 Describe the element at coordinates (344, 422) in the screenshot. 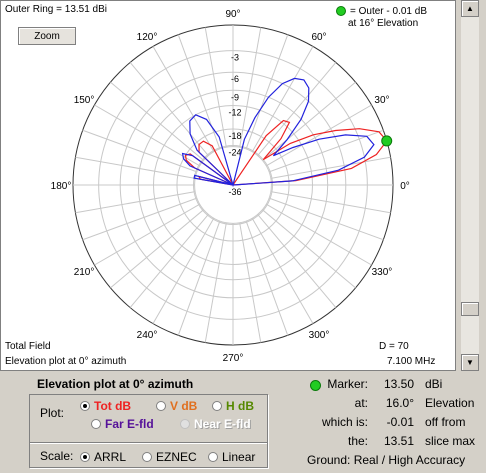

I see `which-label: which is:` at that location.